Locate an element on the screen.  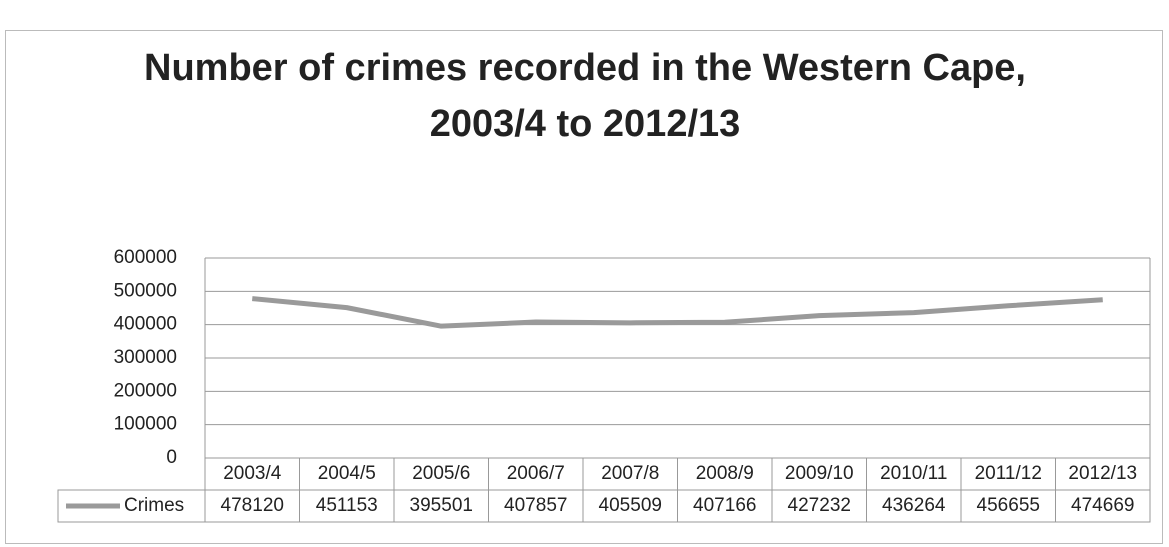
x-tick-label: 2003/4 is located at coordinates (252, 473).